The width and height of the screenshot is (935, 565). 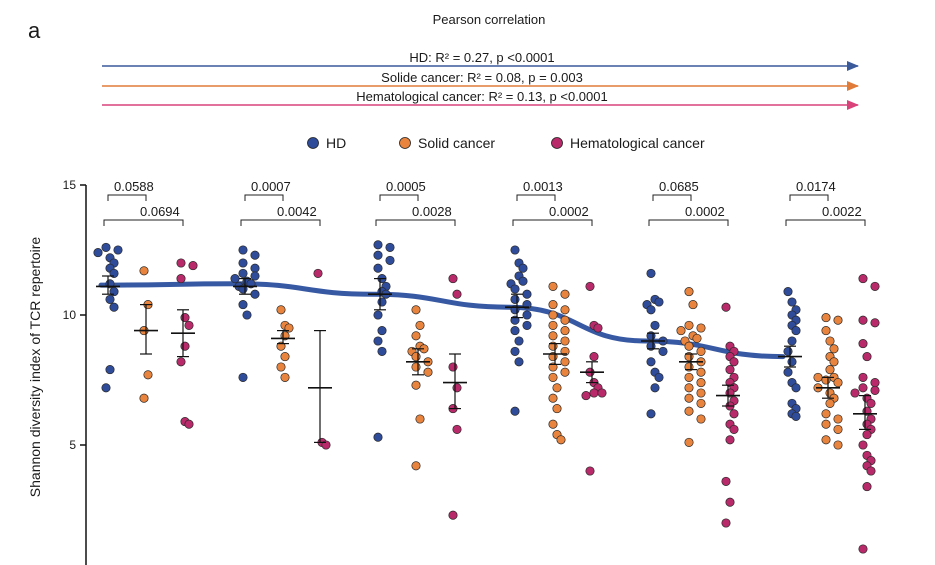 What do you see at coordinates (842, 211) in the screenshot?
I see `p-value-hd-heme: 0.0022` at bounding box center [842, 211].